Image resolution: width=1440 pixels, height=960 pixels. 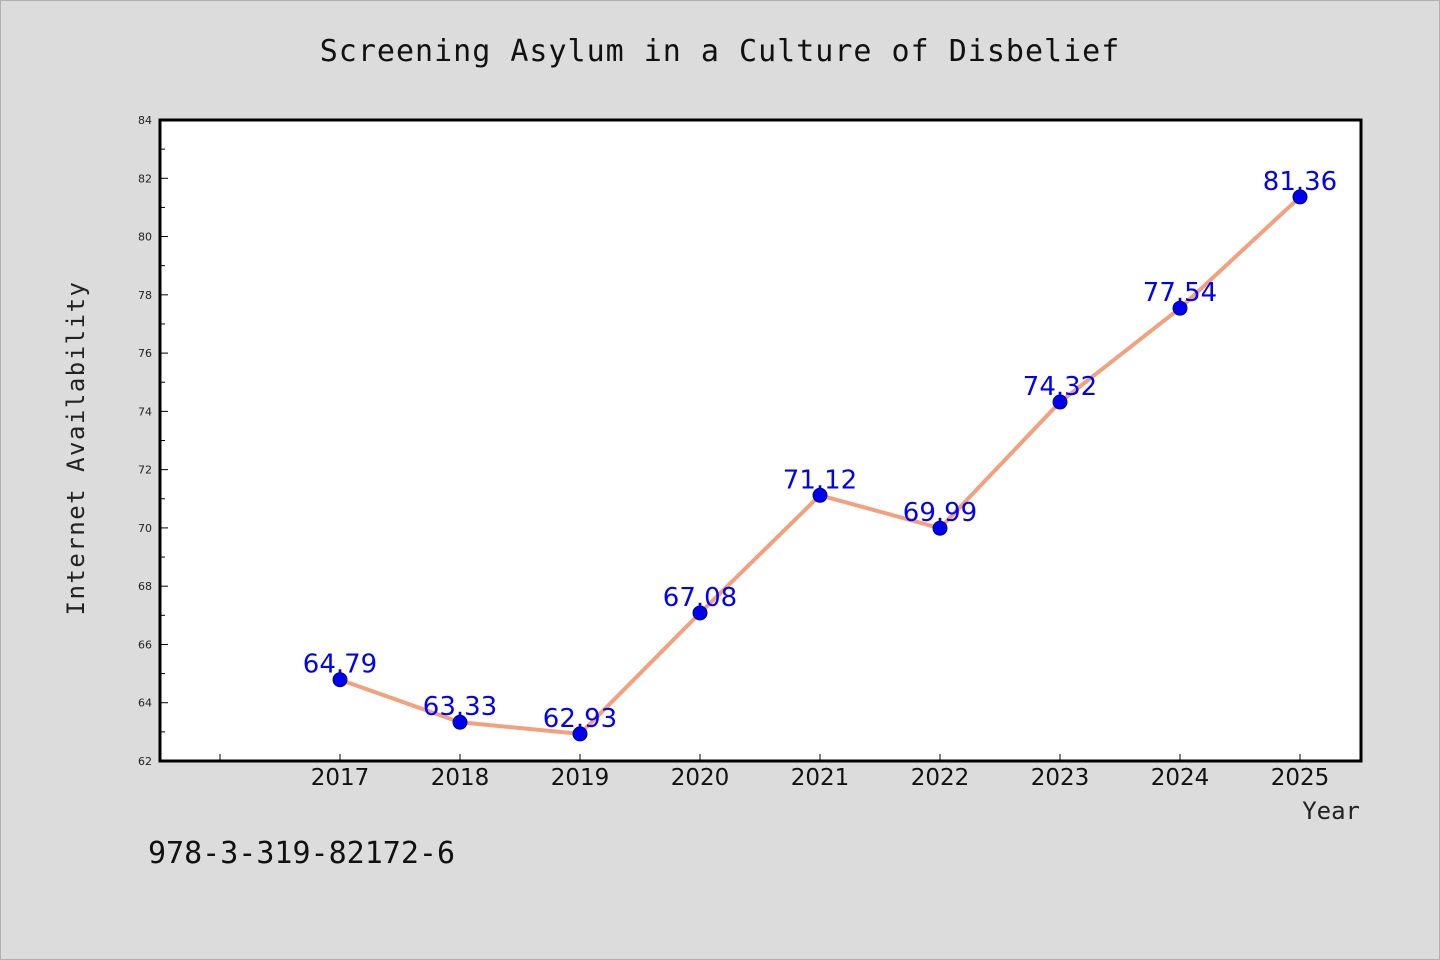 What do you see at coordinates (1180, 778) in the screenshot?
I see `x-tick-label: 2024` at bounding box center [1180, 778].